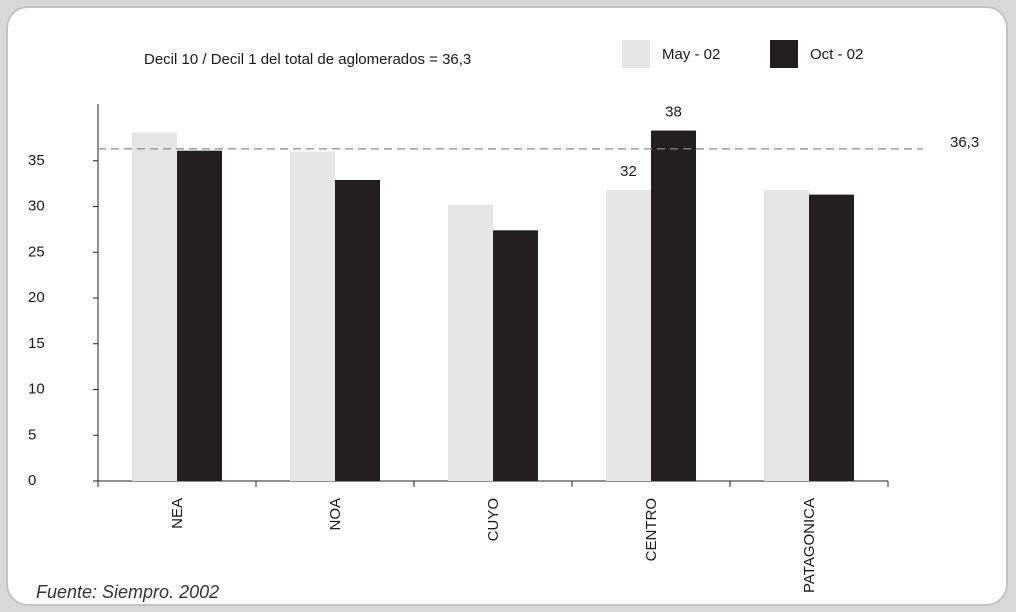 This screenshot has height=612, width=1016. Describe the element at coordinates (538, 142) in the screenshot. I see `annotations: 32 38 36,3` at that location.